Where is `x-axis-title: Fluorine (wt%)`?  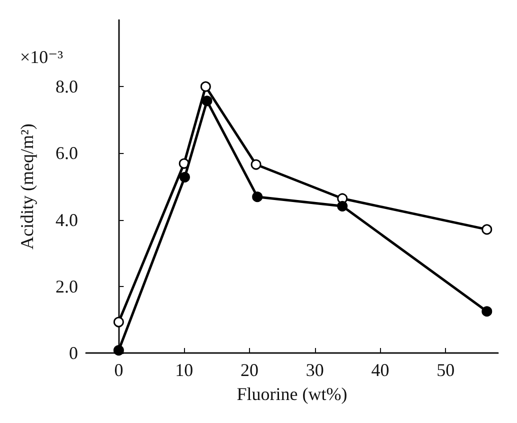
x-axis-title: Fluorine (wt%) is located at coordinates (292, 394).